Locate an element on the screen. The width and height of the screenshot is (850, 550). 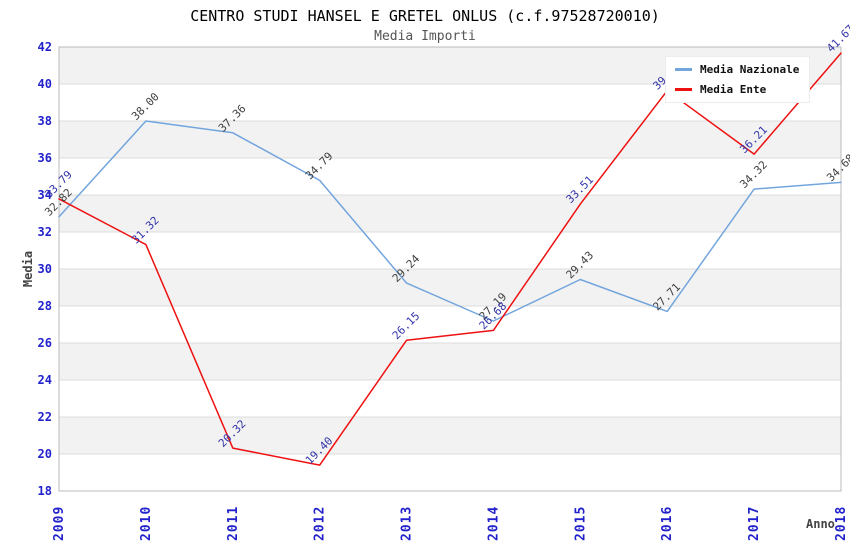
y-tick-label: 30 is located at coordinates (45, 269).